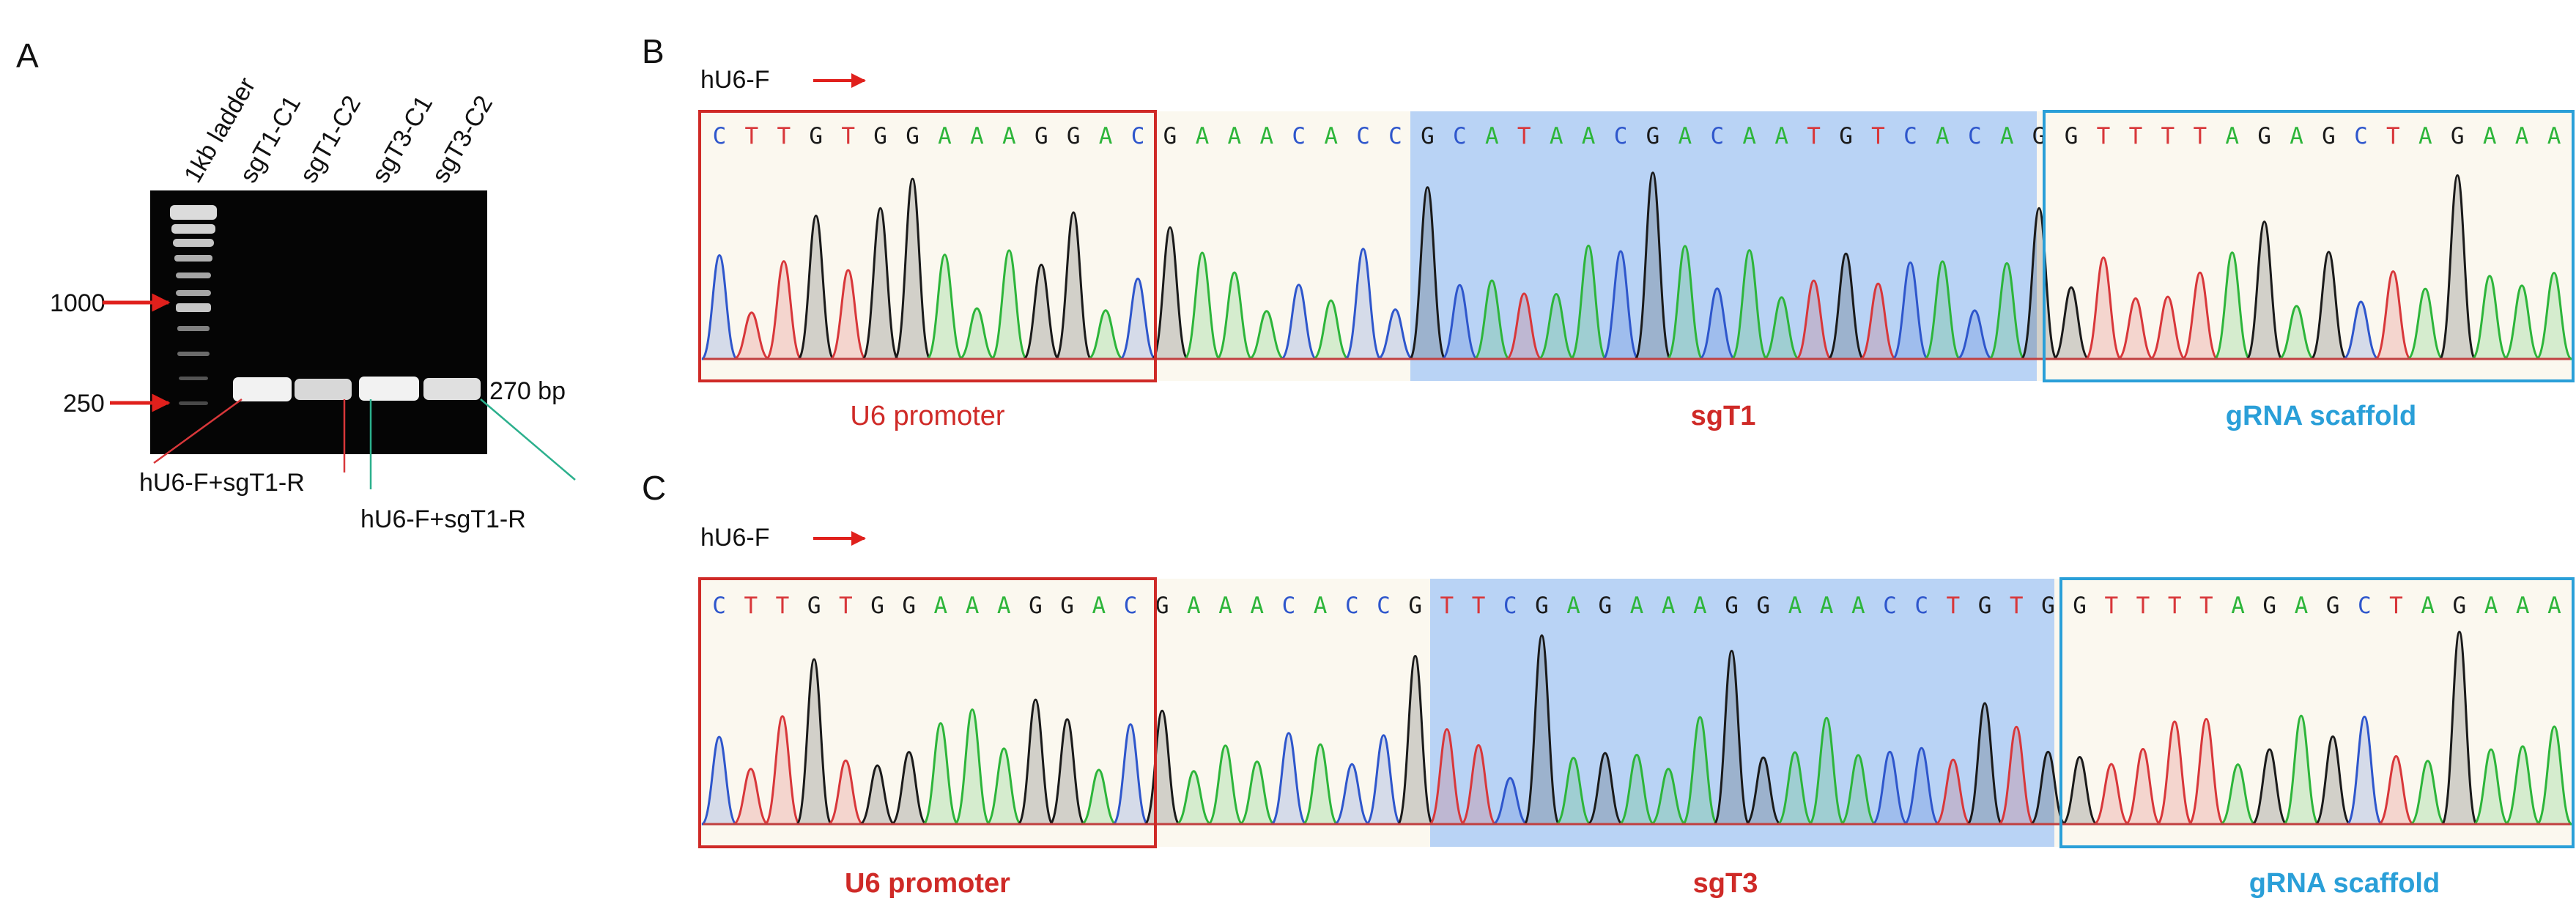 The width and height of the screenshot is (2576, 923). What do you see at coordinates (323, 389) in the screenshot?
I see `band-sgt1-c2` at bounding box center [323, 389].